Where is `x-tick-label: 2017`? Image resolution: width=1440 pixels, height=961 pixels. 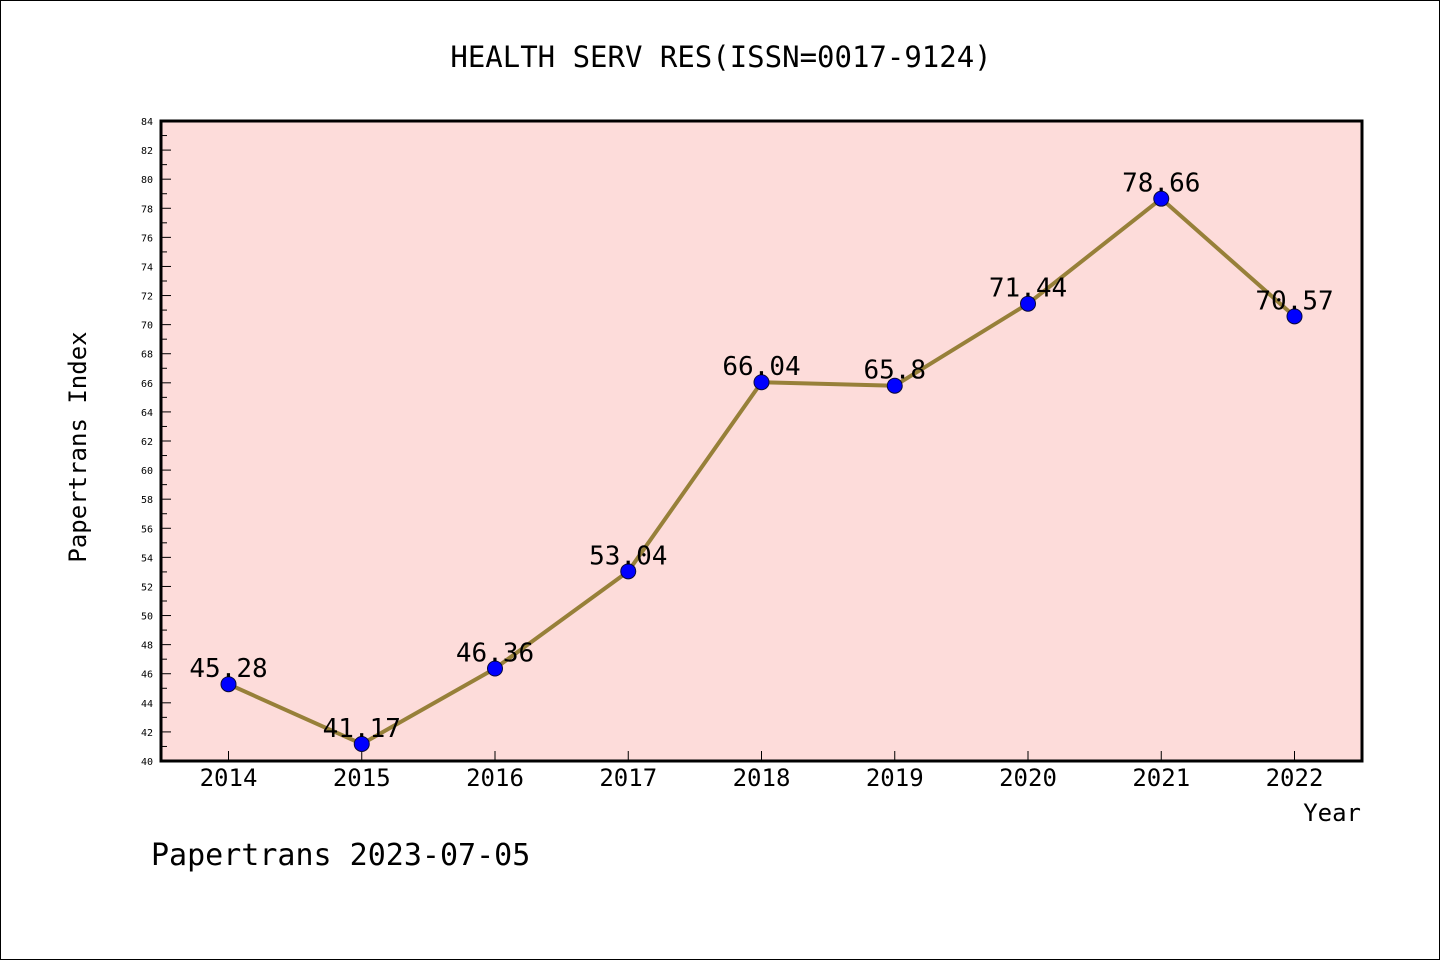 x-tick-label: 2017 is located at coordinates (628, 778).